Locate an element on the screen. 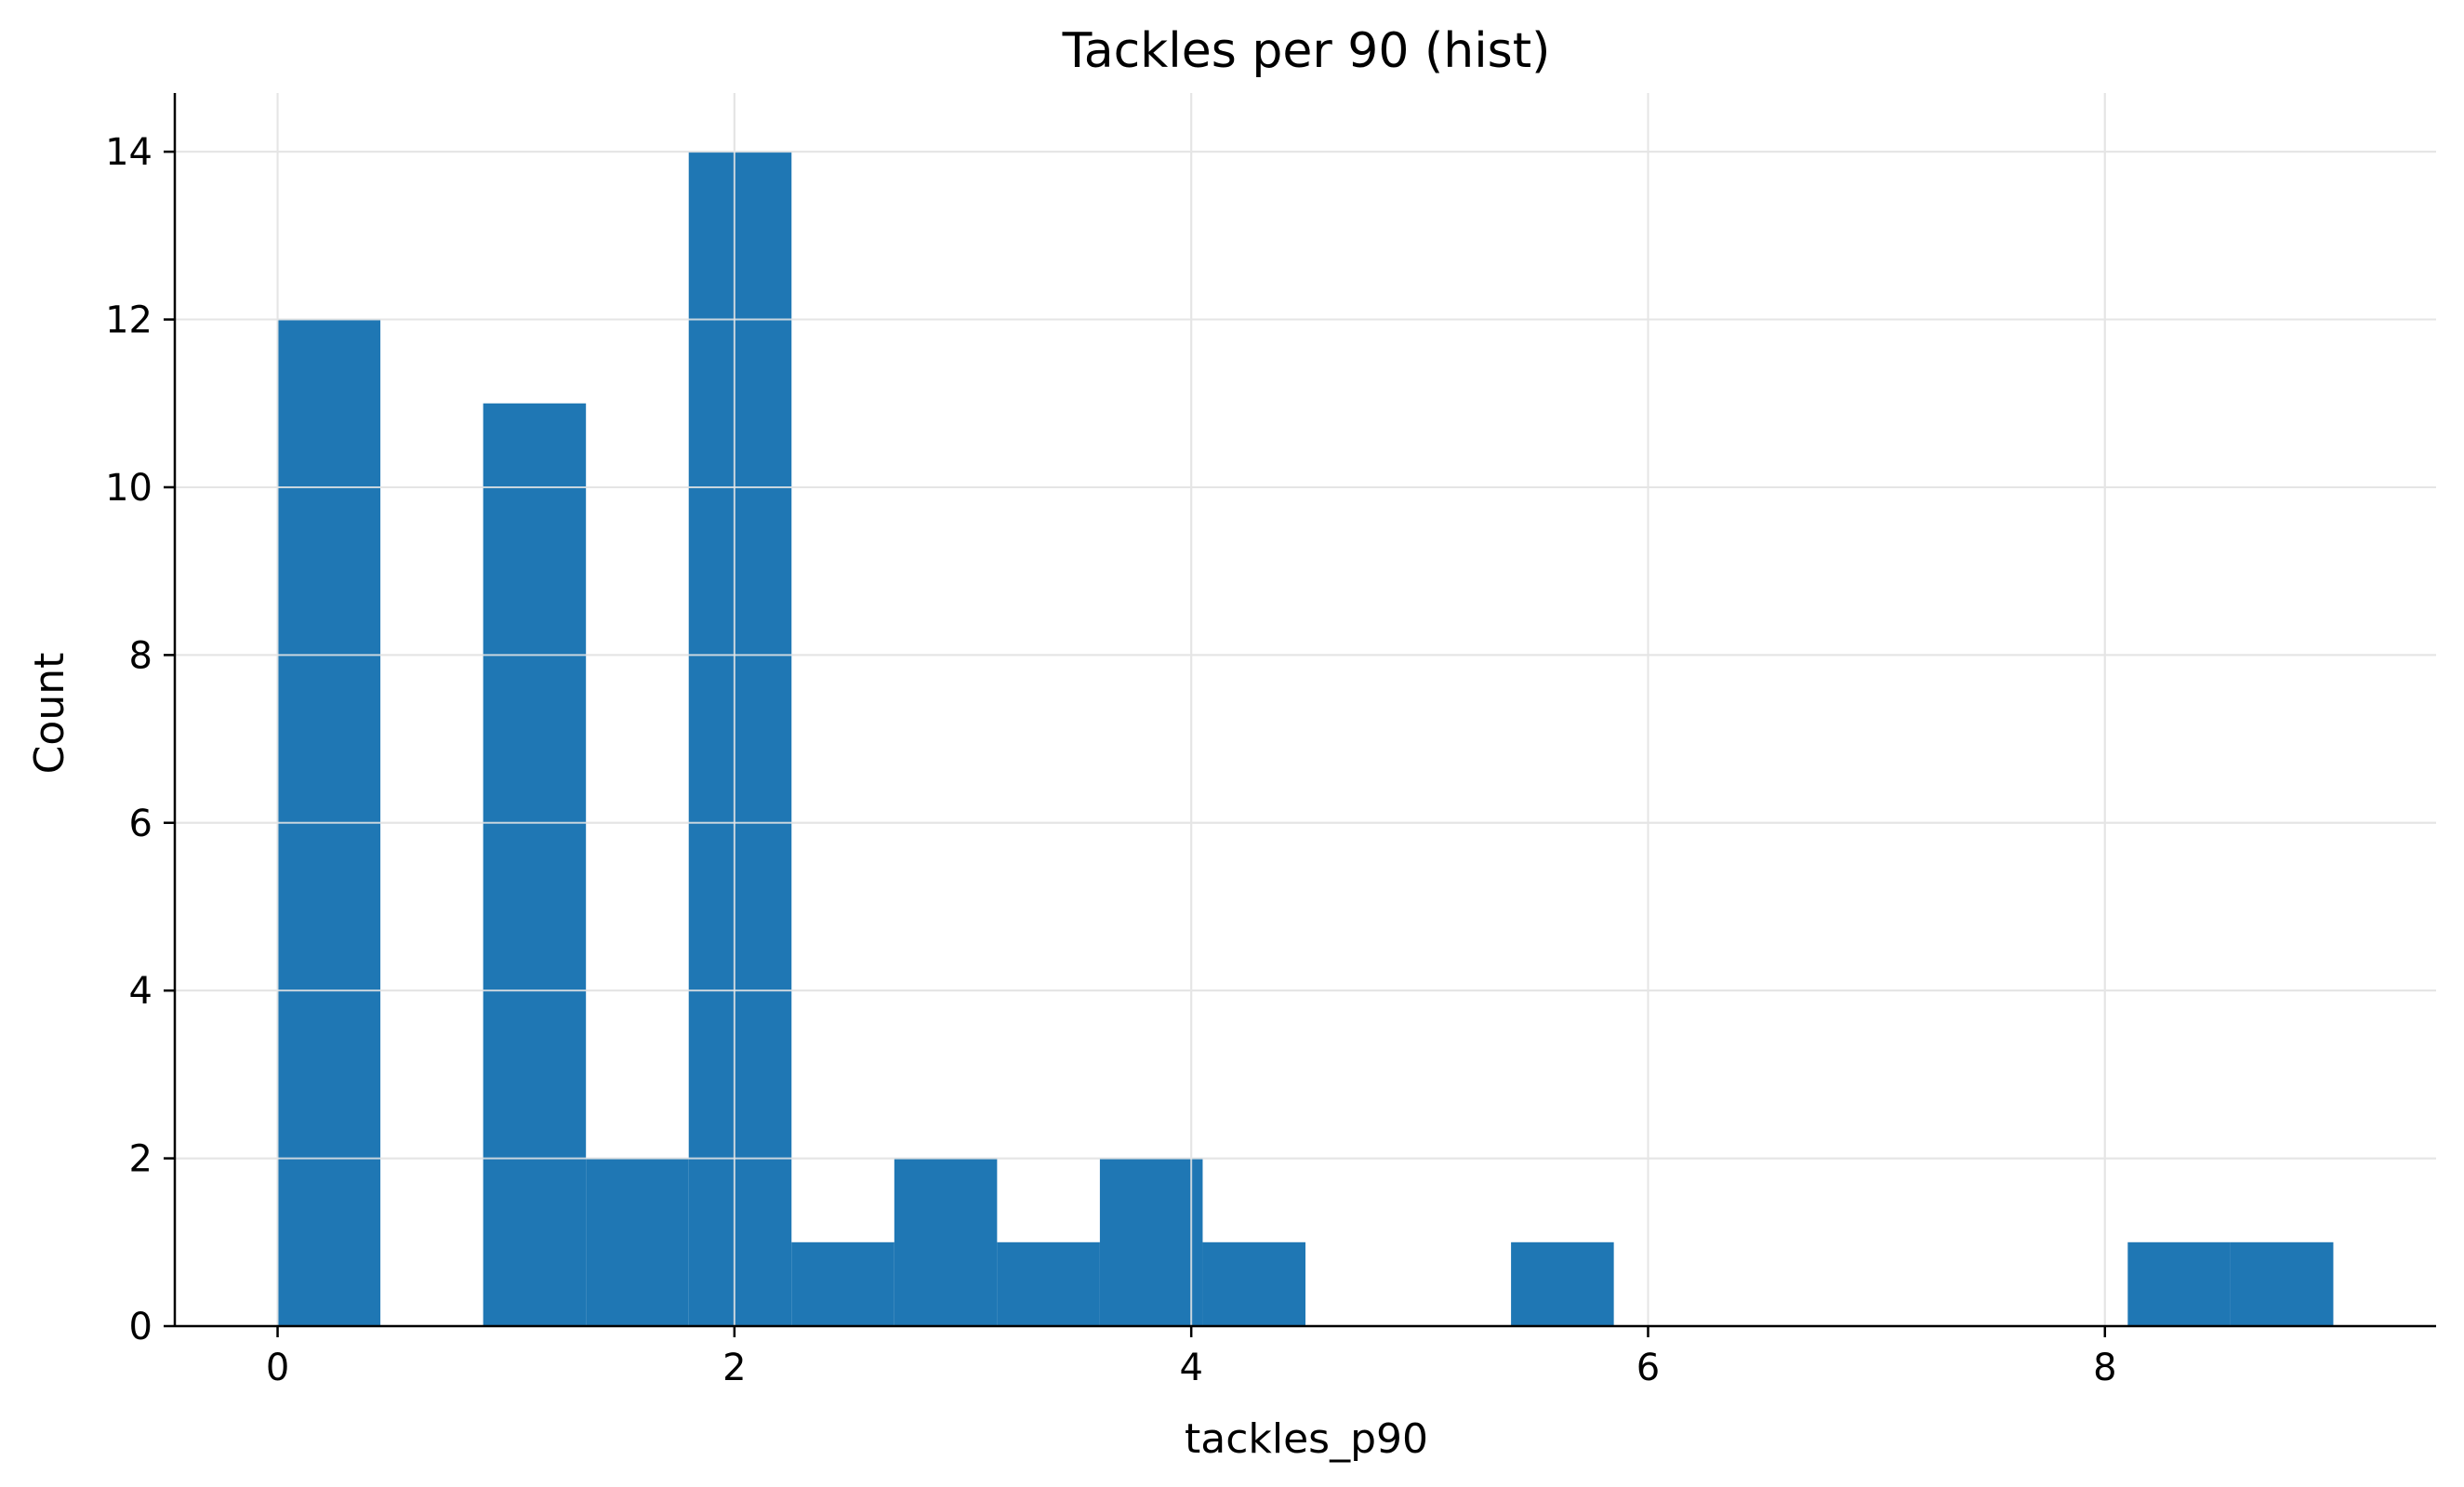 Image resolution: width=2464 pixels, height=1487 pixels. x-tick-label: 6 is located at coordinates (1648, 1368).